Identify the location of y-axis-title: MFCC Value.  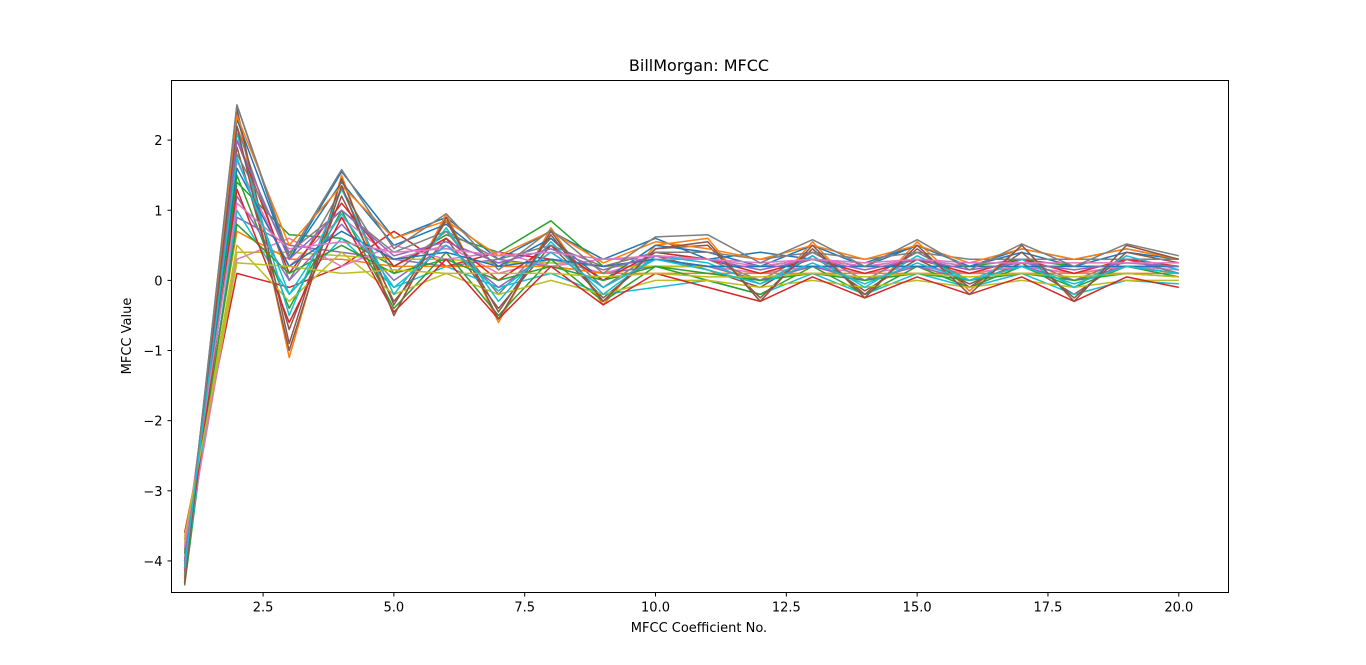
(127, 336).